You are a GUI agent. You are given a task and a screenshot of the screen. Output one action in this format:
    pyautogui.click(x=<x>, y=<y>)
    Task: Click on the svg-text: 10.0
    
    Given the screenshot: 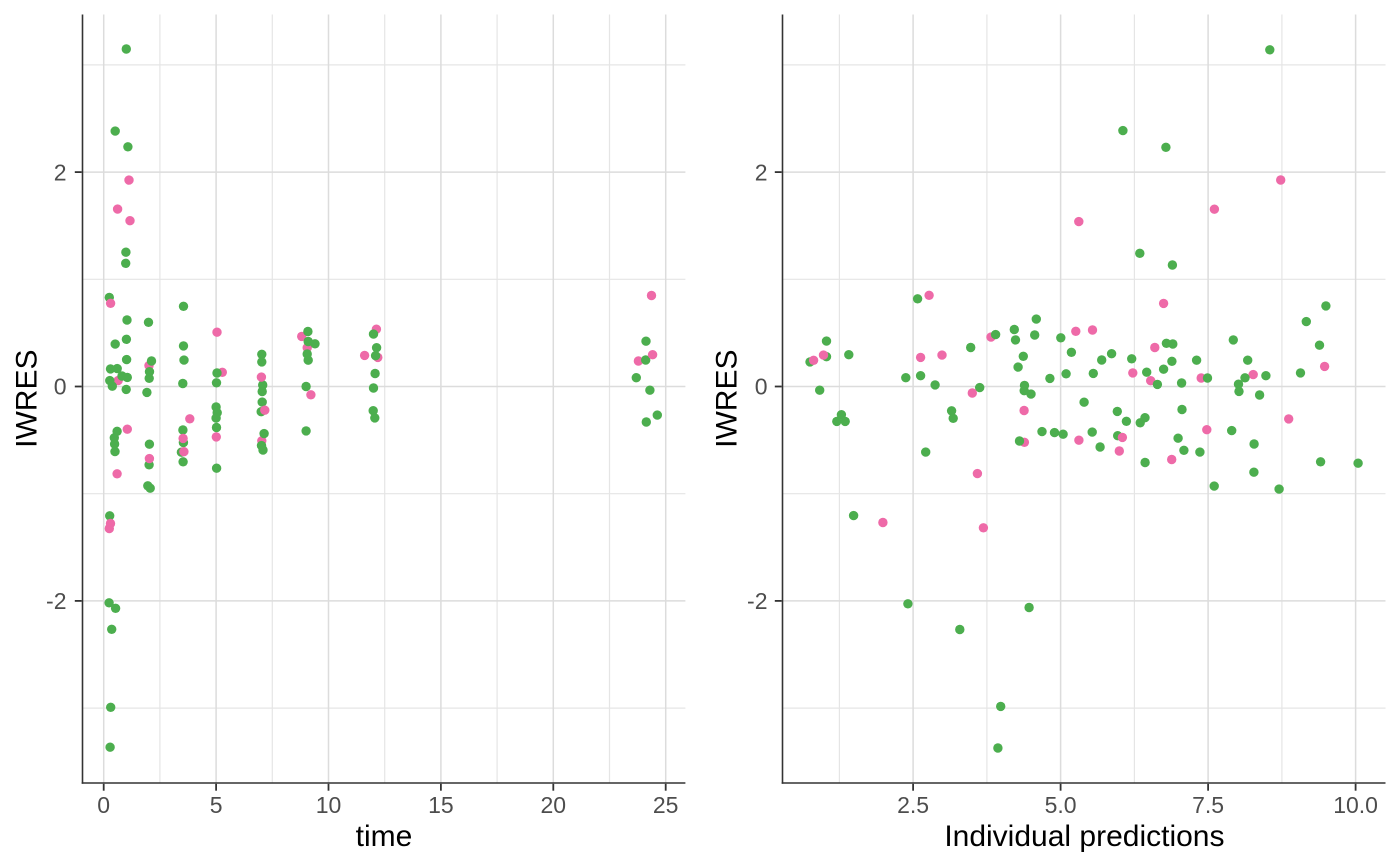 What is the action you would take?
    pyautogui.click(x=1355, y=805)
    